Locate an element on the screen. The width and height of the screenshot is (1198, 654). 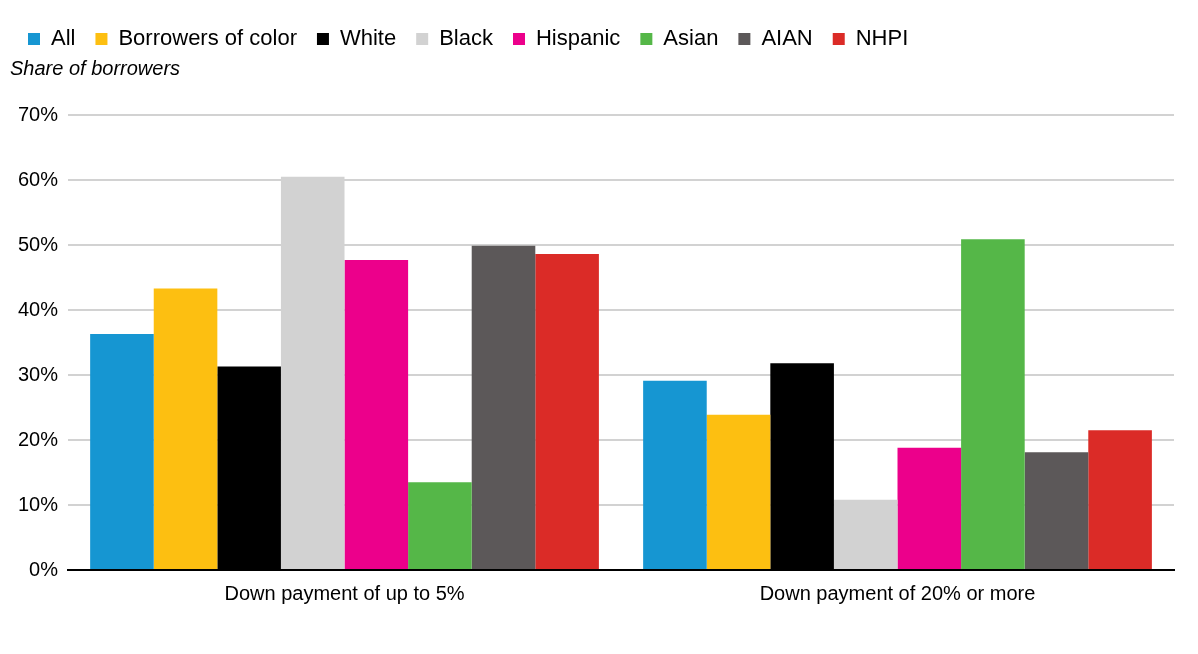
y-tick-label: 0% is located at coordinates (44, 568).